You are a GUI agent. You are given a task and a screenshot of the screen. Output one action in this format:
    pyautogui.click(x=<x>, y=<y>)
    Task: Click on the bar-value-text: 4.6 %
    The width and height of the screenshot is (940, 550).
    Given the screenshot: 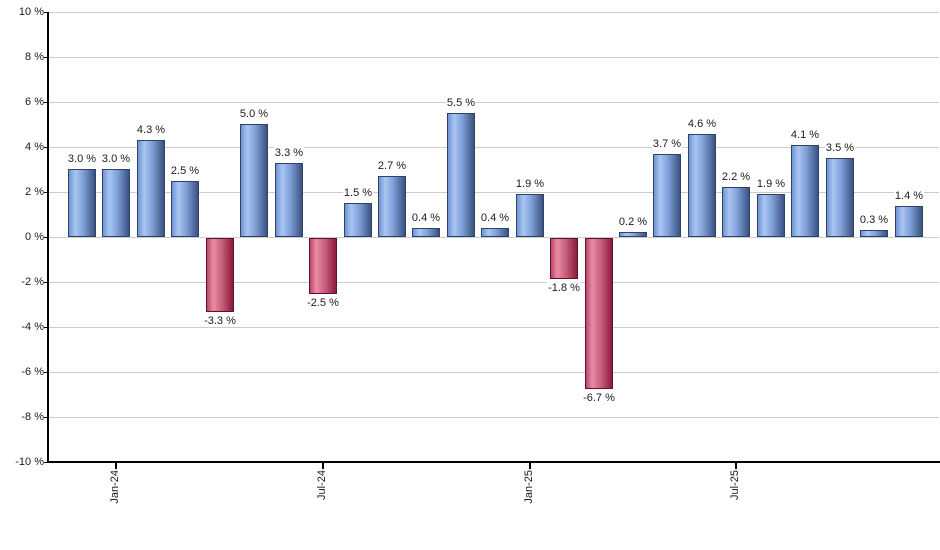 What is the action you would take?
    pyautogui.click(x=702, y=124)
    